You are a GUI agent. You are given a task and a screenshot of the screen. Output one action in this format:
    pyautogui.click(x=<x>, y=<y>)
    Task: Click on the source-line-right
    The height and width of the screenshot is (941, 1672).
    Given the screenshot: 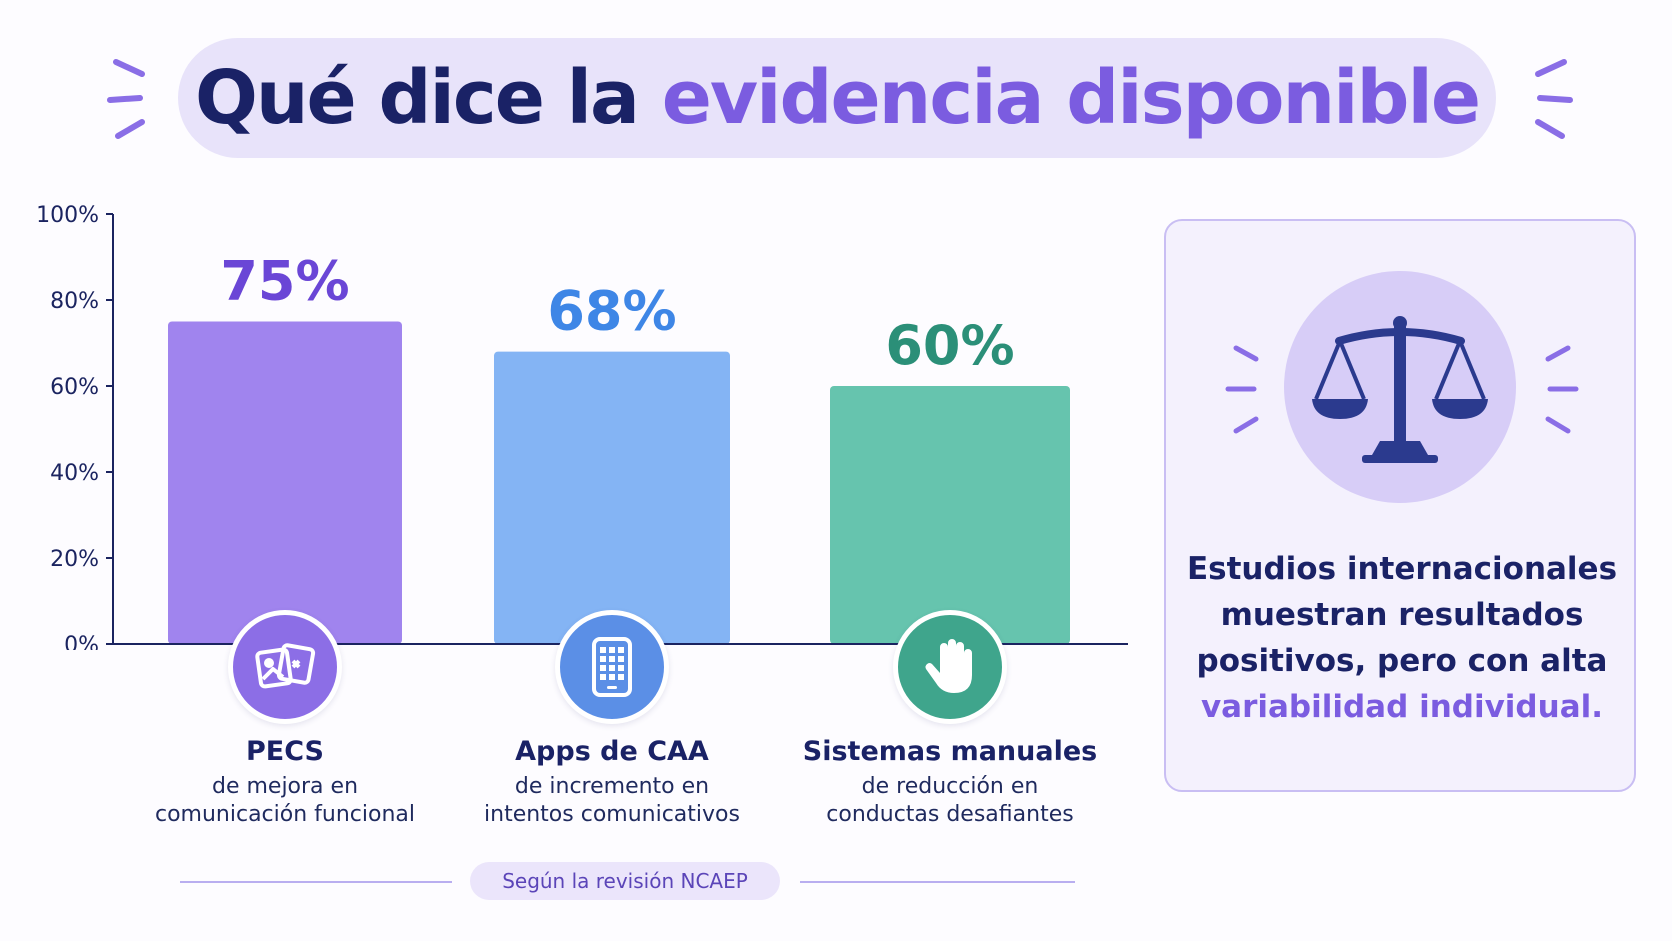 What is the action you would take?
    pyautogui.click(x=937, y=882)
    